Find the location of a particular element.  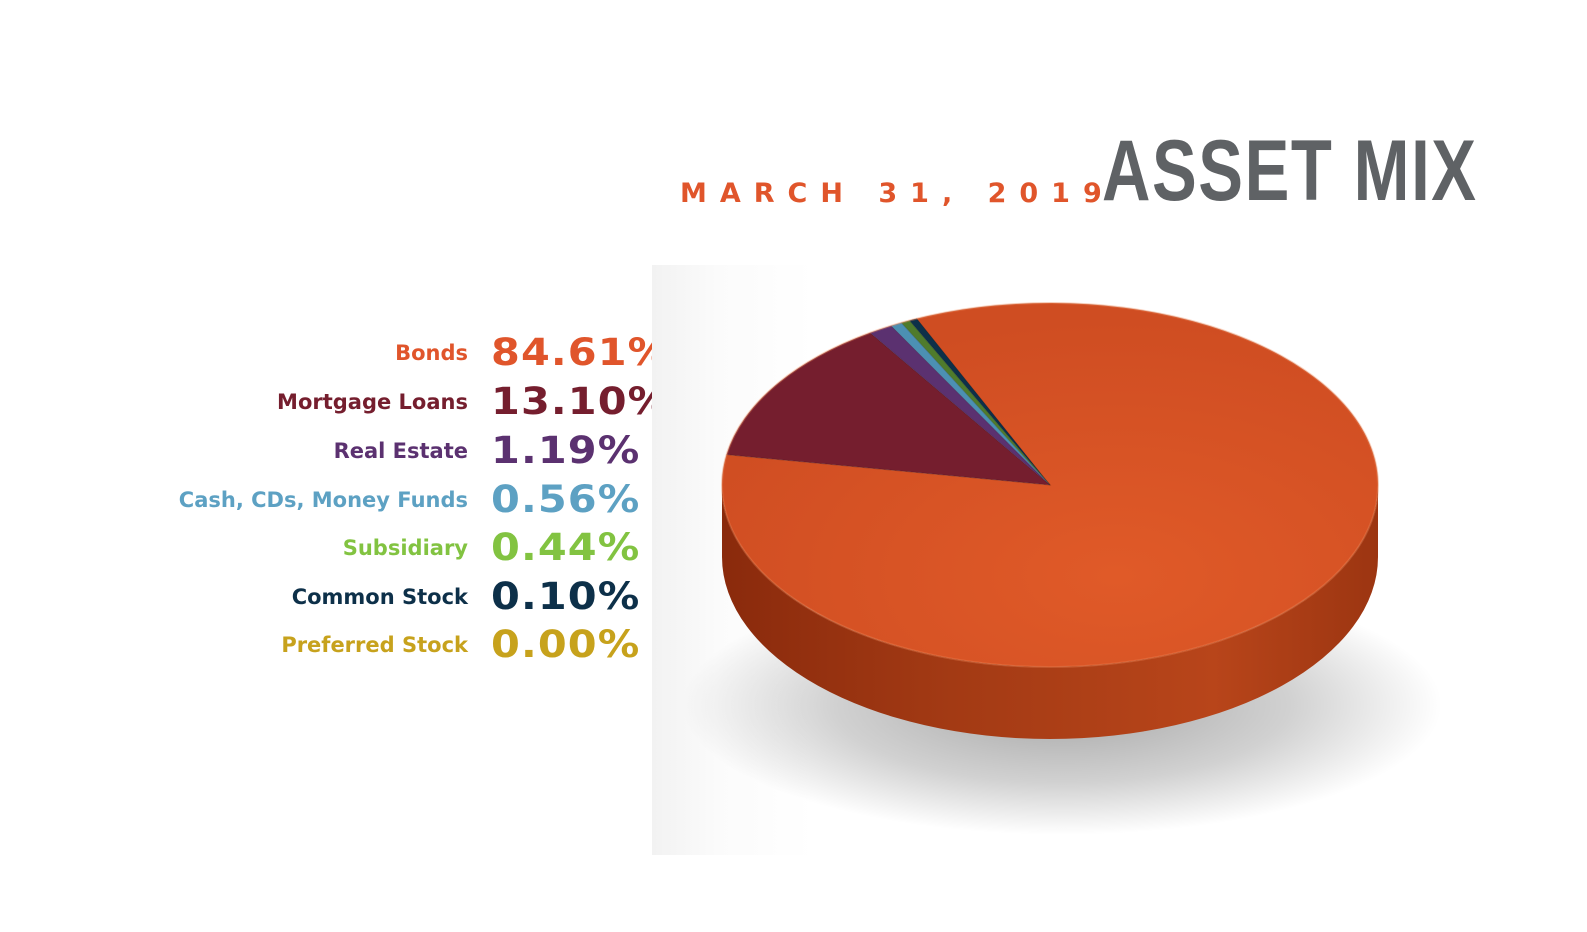

pie-slice-subsidiary is located at coordinates (975, 402).